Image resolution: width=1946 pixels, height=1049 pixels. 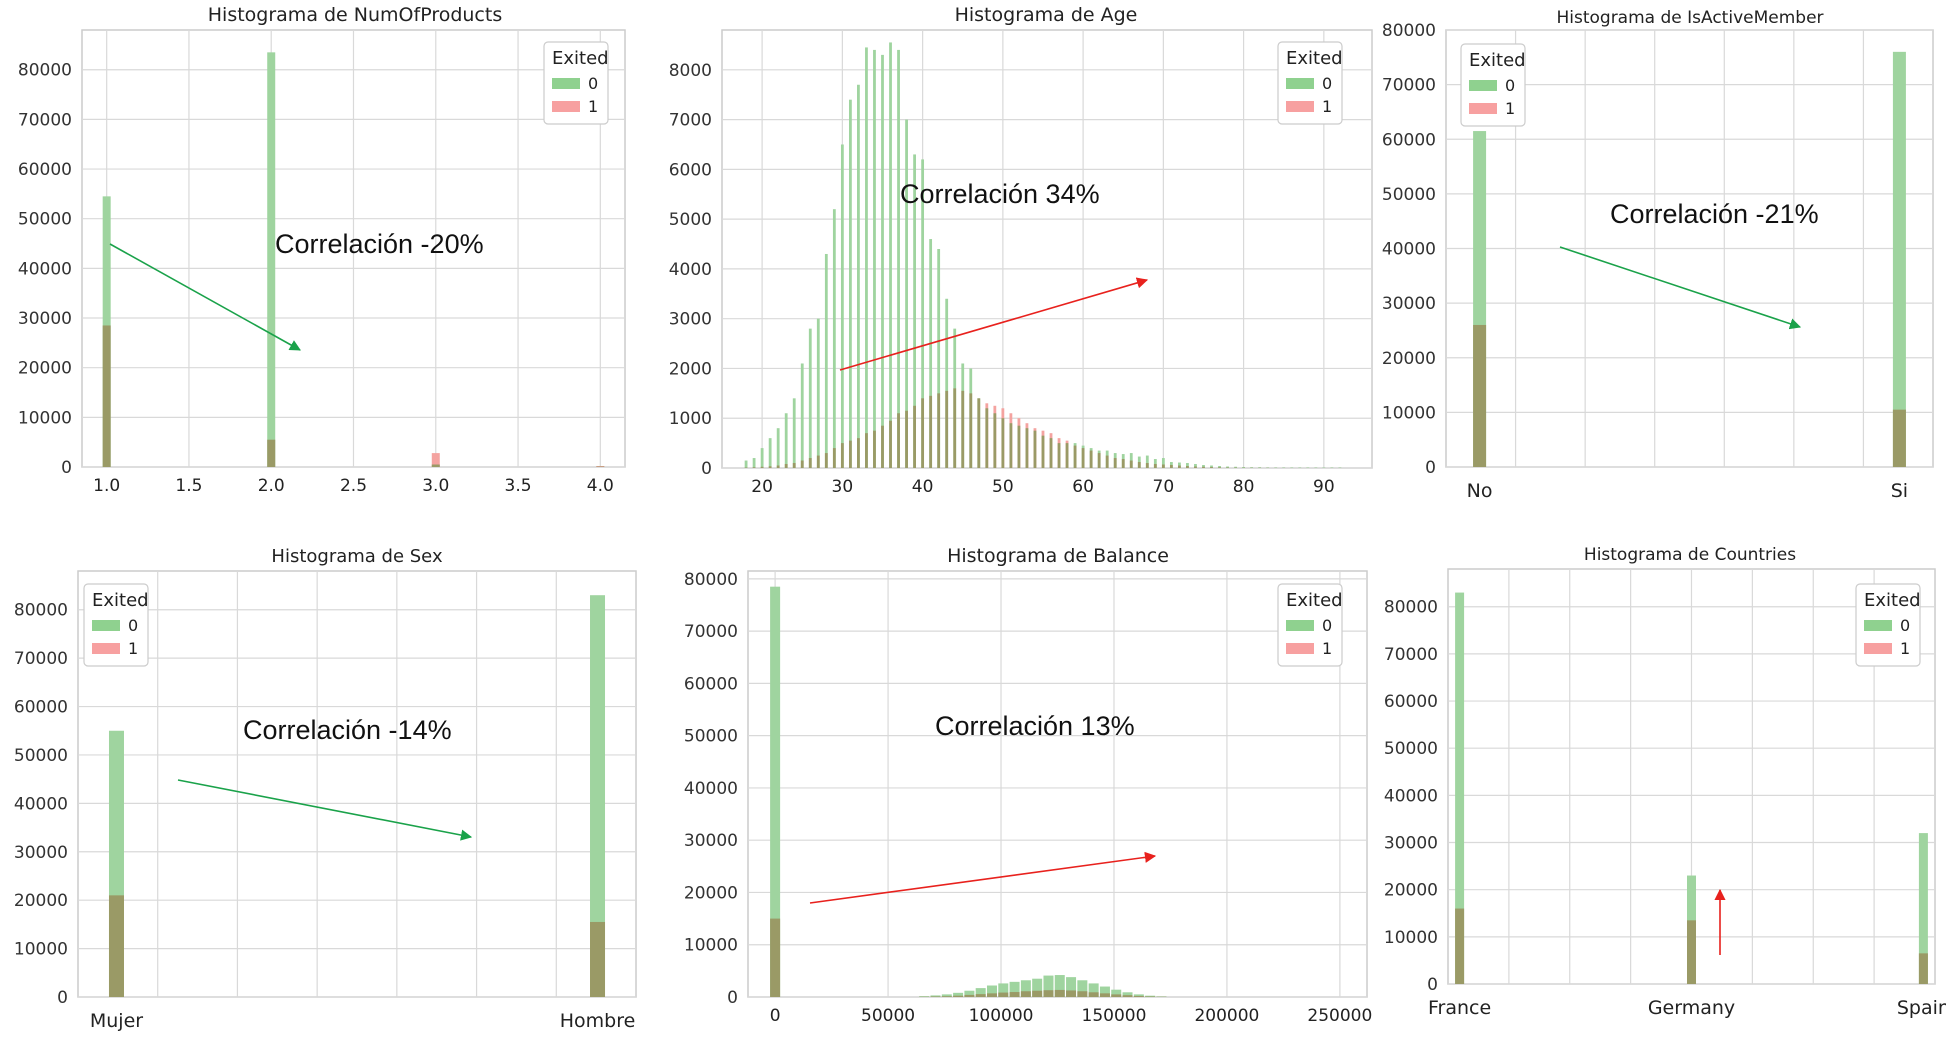 What do you see at coordinates (379, 244) in the screenshot?
I see `correlation-annotation: Correlación -20%` at bounding box center [379, 244].